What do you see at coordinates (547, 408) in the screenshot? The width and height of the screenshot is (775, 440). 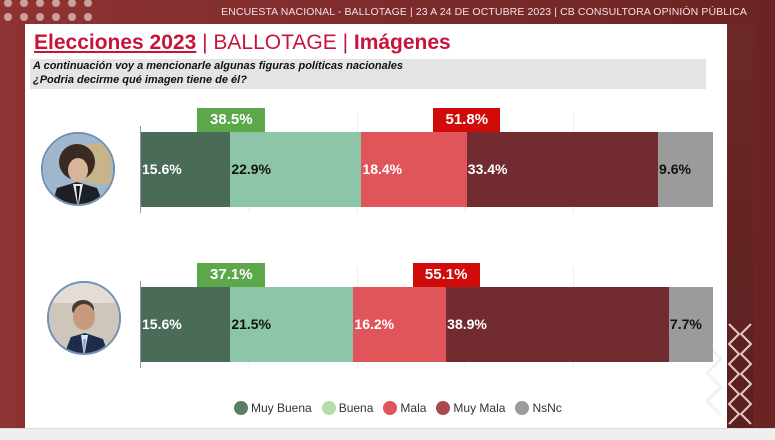 I see `legend-label: NsNc` at bounding box center [547, 408].